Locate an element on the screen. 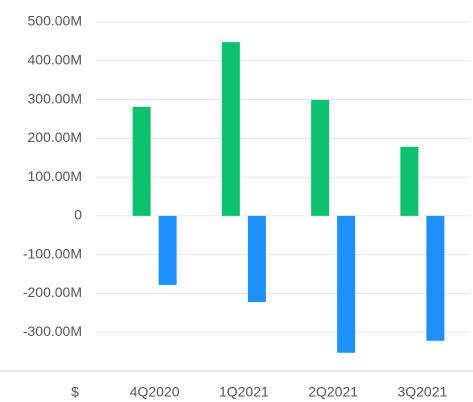 This screenshot has width=473, height=402. x-tick-label: 3Q2021 is located at coordinates (422, 392).